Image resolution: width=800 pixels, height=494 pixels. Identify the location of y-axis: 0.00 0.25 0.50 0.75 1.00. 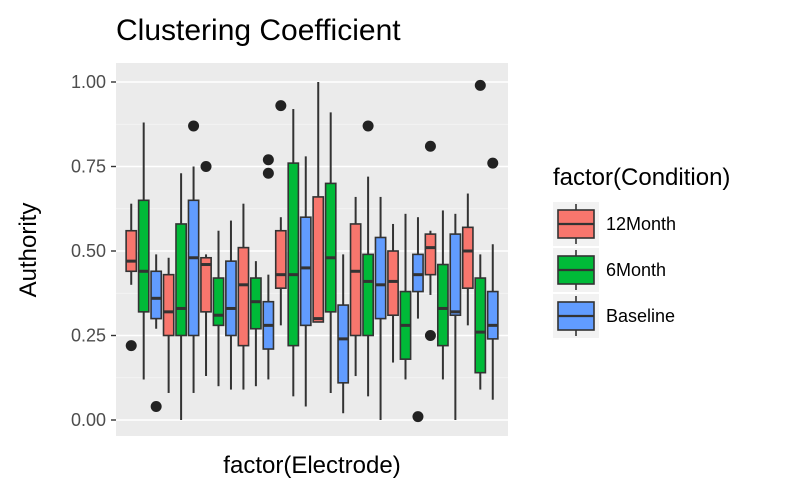
(93, 251).